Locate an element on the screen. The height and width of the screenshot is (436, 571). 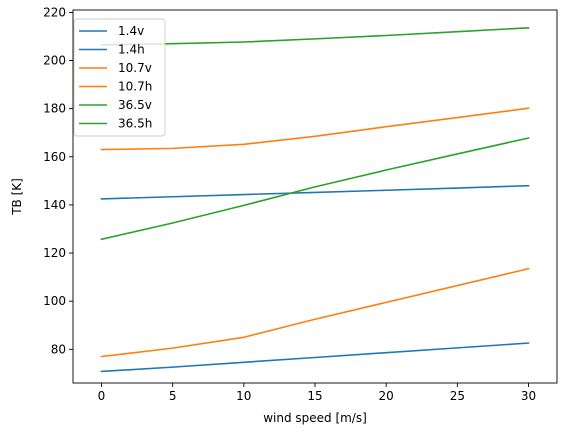
x-axis-ticks: 0 5 10 15 20 25 30 is located at coordinates (317, 393).